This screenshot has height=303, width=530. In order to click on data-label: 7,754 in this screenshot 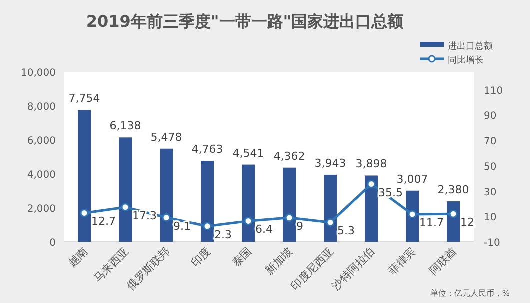, I will do `click(84, 99)`.